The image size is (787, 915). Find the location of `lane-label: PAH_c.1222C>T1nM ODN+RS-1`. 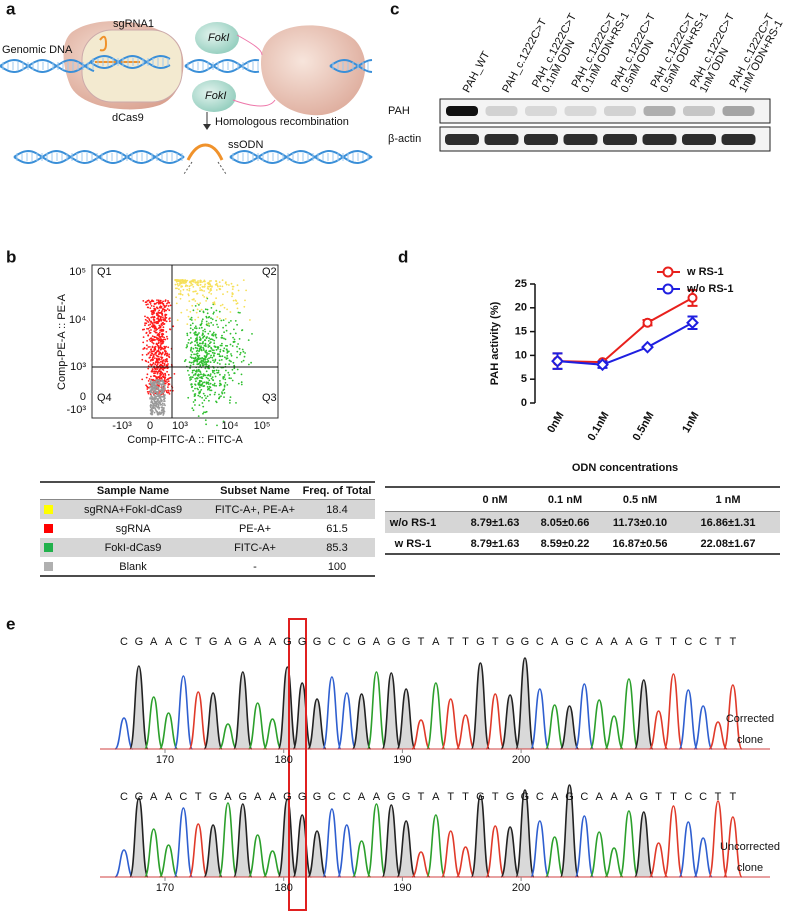

lane-label: PAH_c.1222C>T1nM ODN+RS-1 is located at coordinates (756, 52).